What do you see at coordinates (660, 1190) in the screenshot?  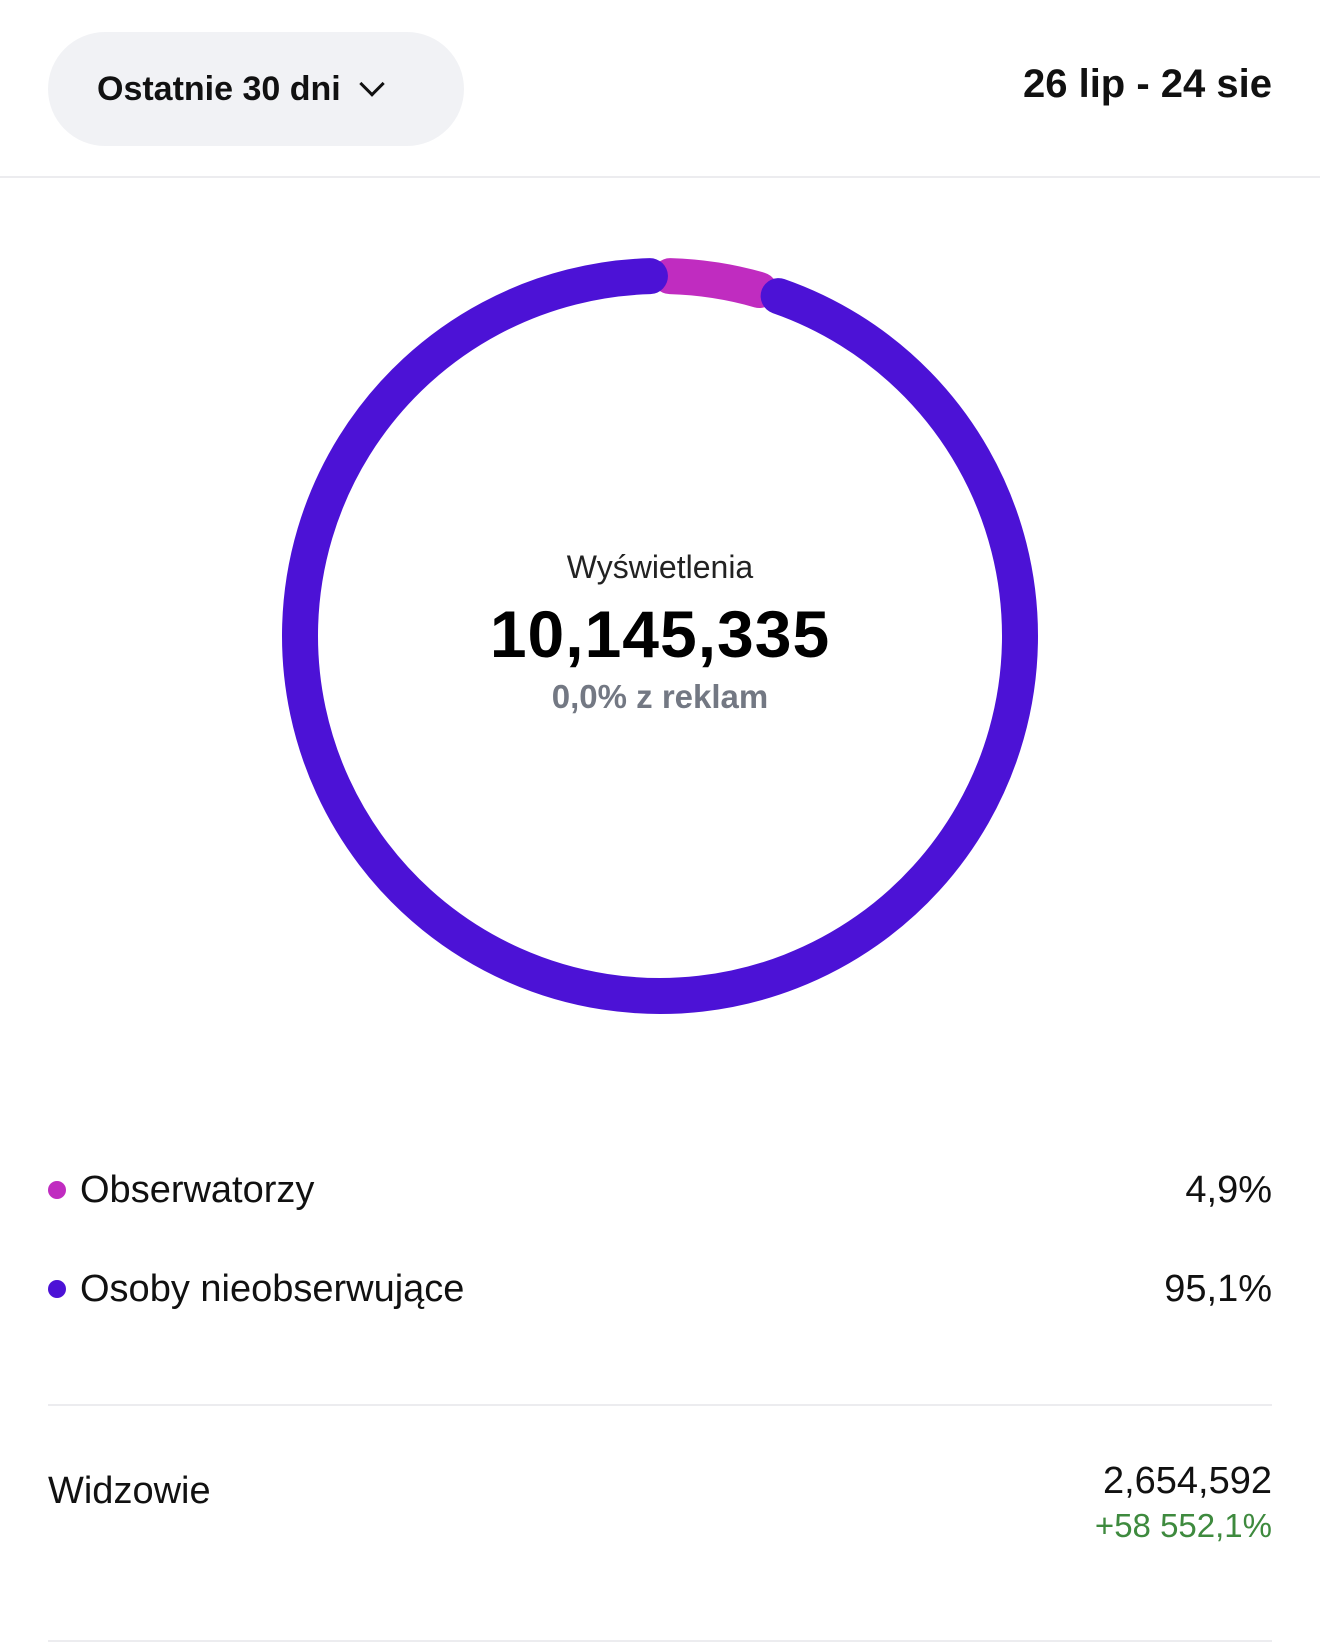 I see `legend-item-followers: Obserwatorzy 4,9%` at bounding box center [660, 1190].